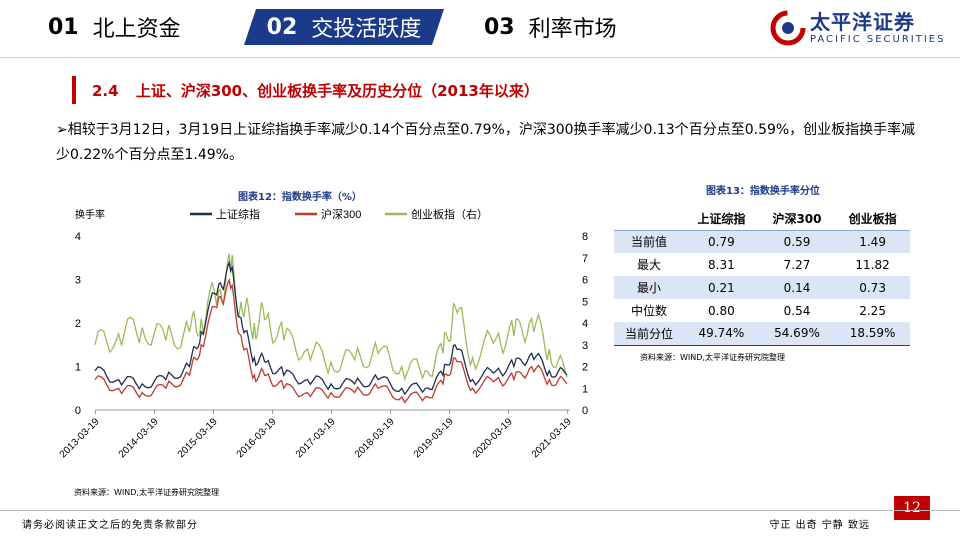 This screenshot has height=540, width=960. Describe the element at coordinates (872, 264) in the screenshot. I see `table-cell: 11.82` at that location.